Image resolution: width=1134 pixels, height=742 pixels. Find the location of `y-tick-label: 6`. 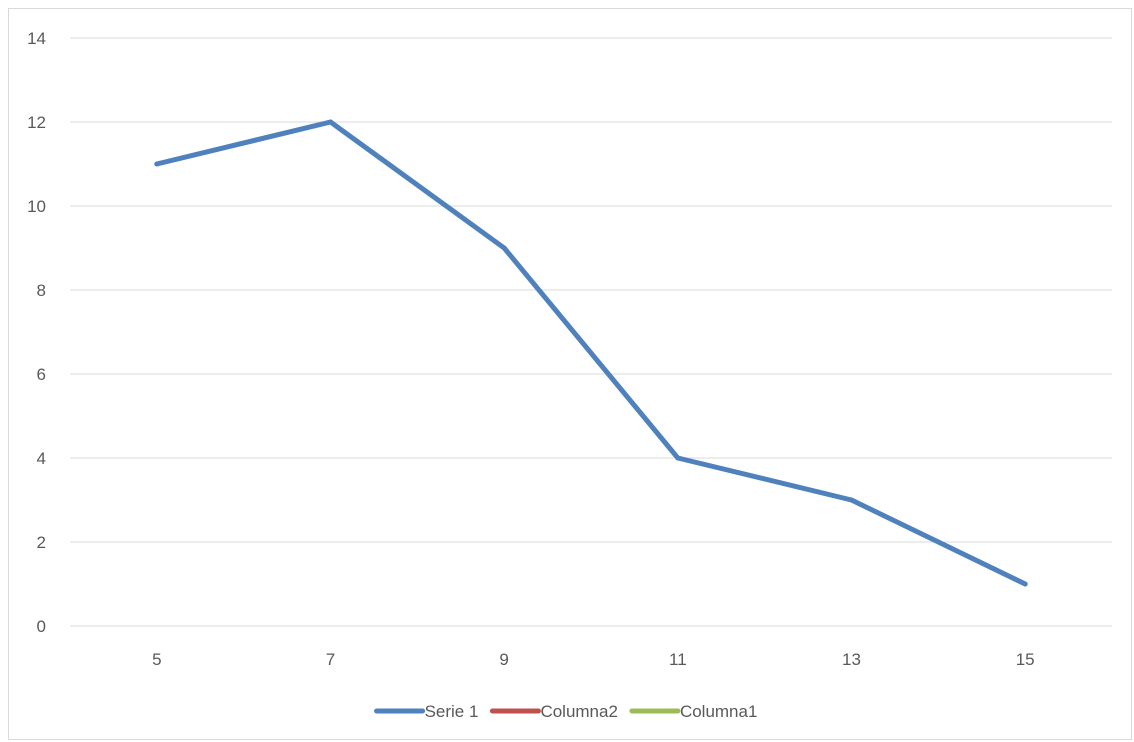

y-tick-label: 6 is located at coordinates (41, 374).